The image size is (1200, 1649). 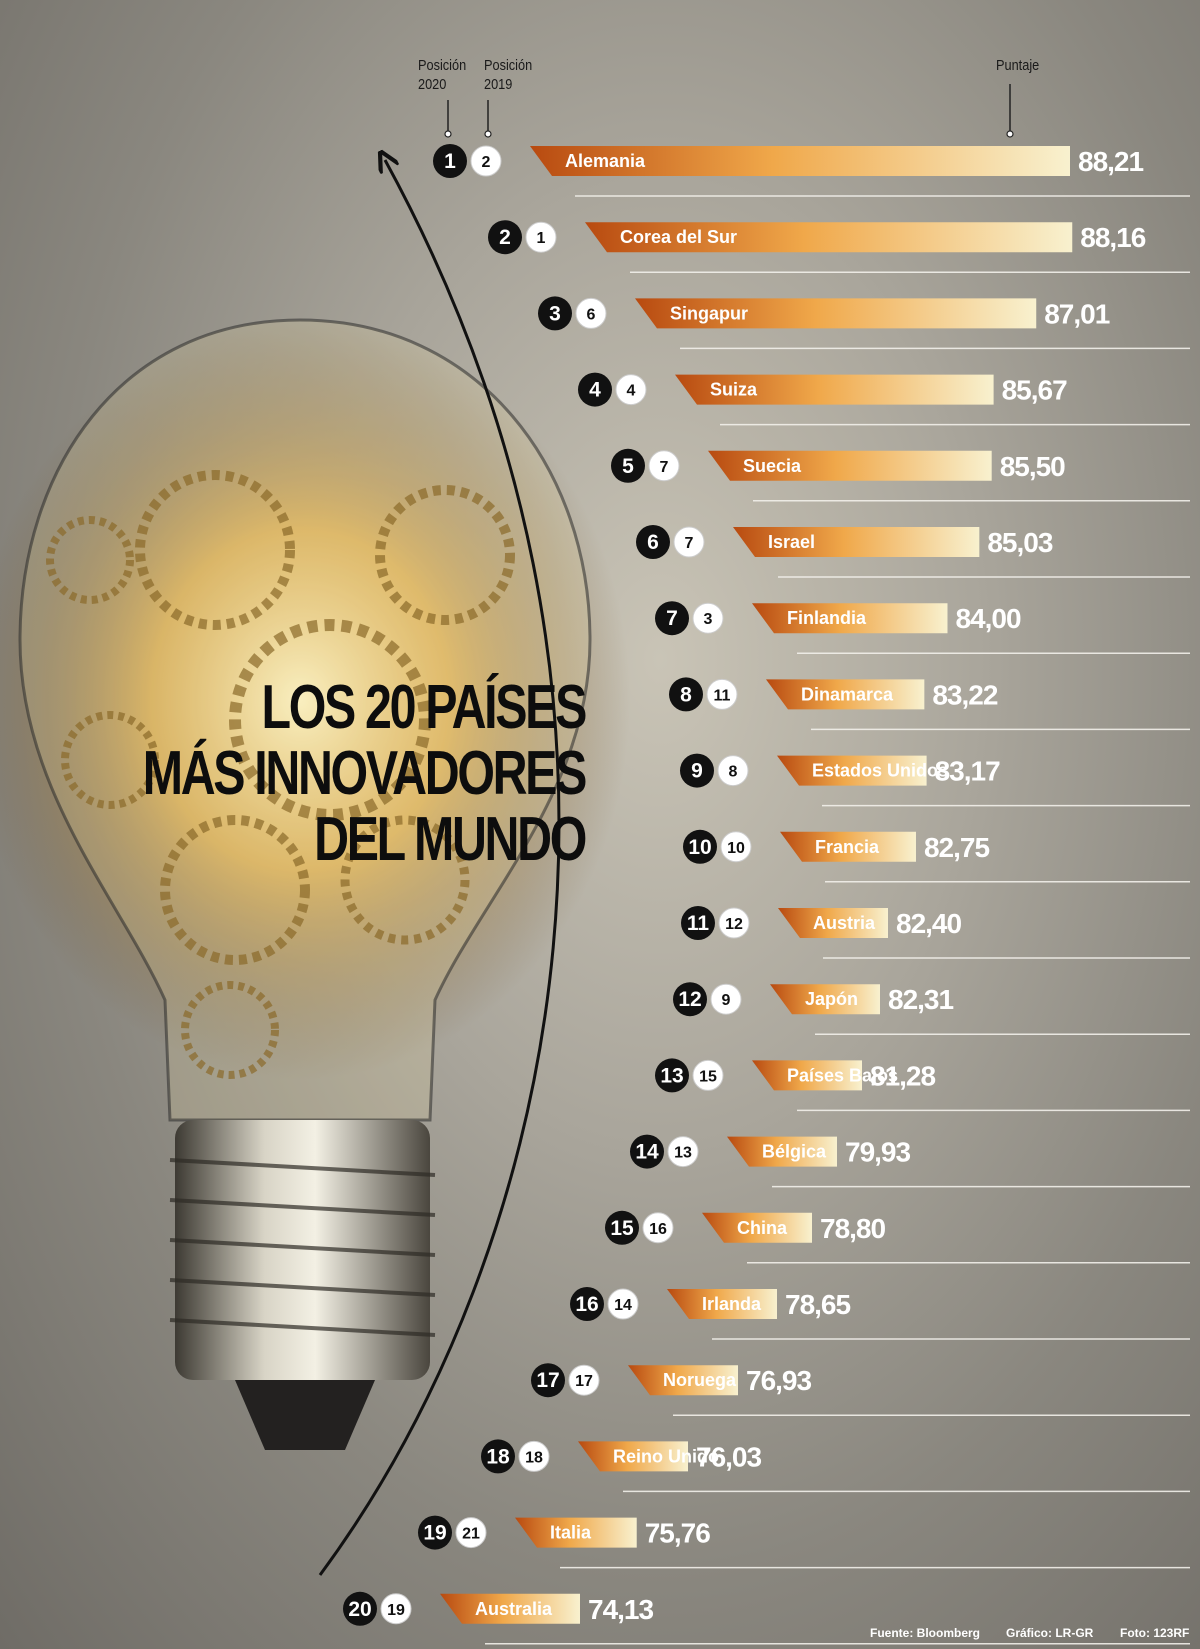 I want to click on position-2020-value: 16, so click(x=586, y=1304).